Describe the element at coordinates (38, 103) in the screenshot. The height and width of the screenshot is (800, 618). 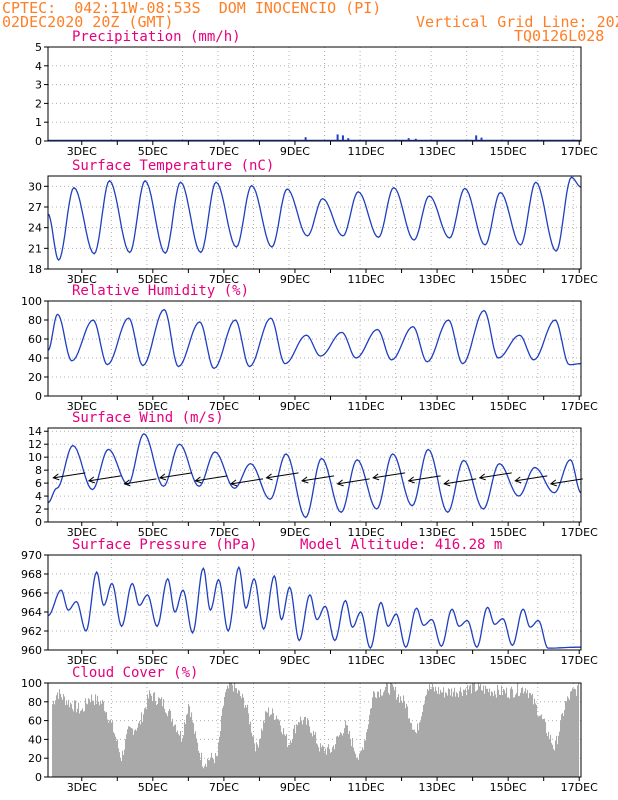
I see `y-tick-label: 2` at that location.